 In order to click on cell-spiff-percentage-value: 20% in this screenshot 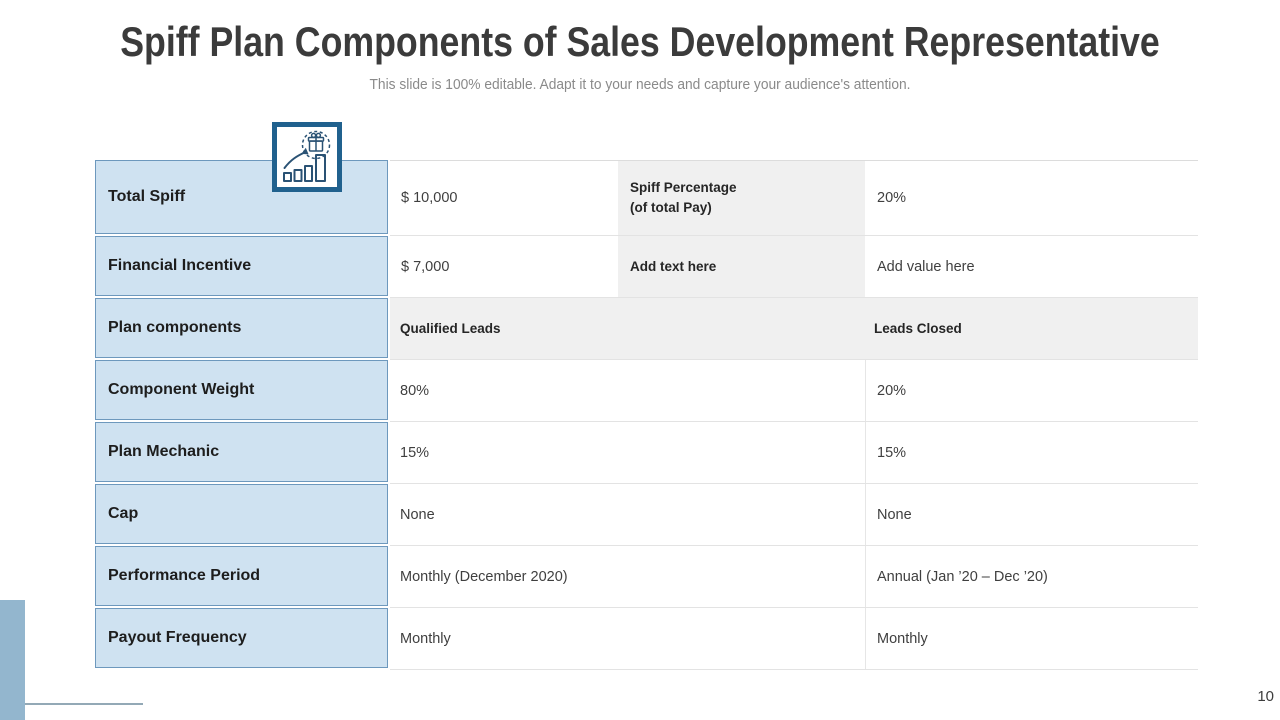, I will do `click(892, 198)`.